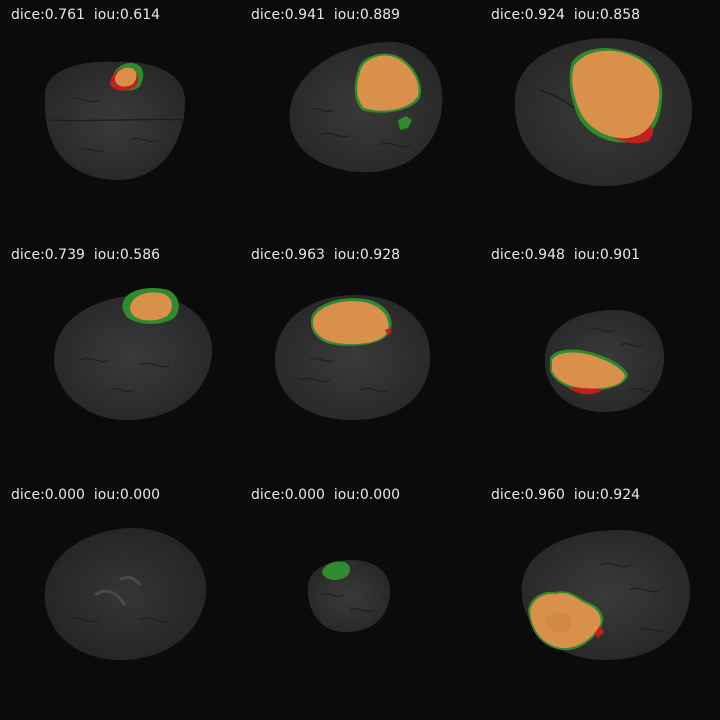 This screenshot has width=720, height=720. I want to click on dice-score: dice:0.963, so click(288, 255).